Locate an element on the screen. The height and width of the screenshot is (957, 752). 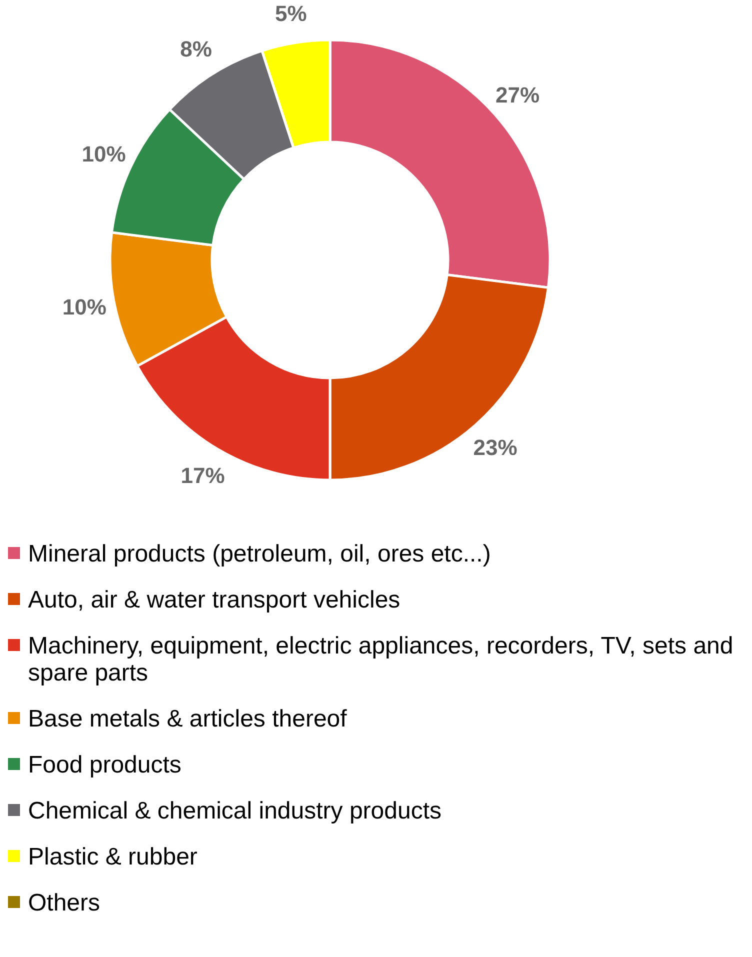
data-label: 5% is located at coordinates (290, 13).